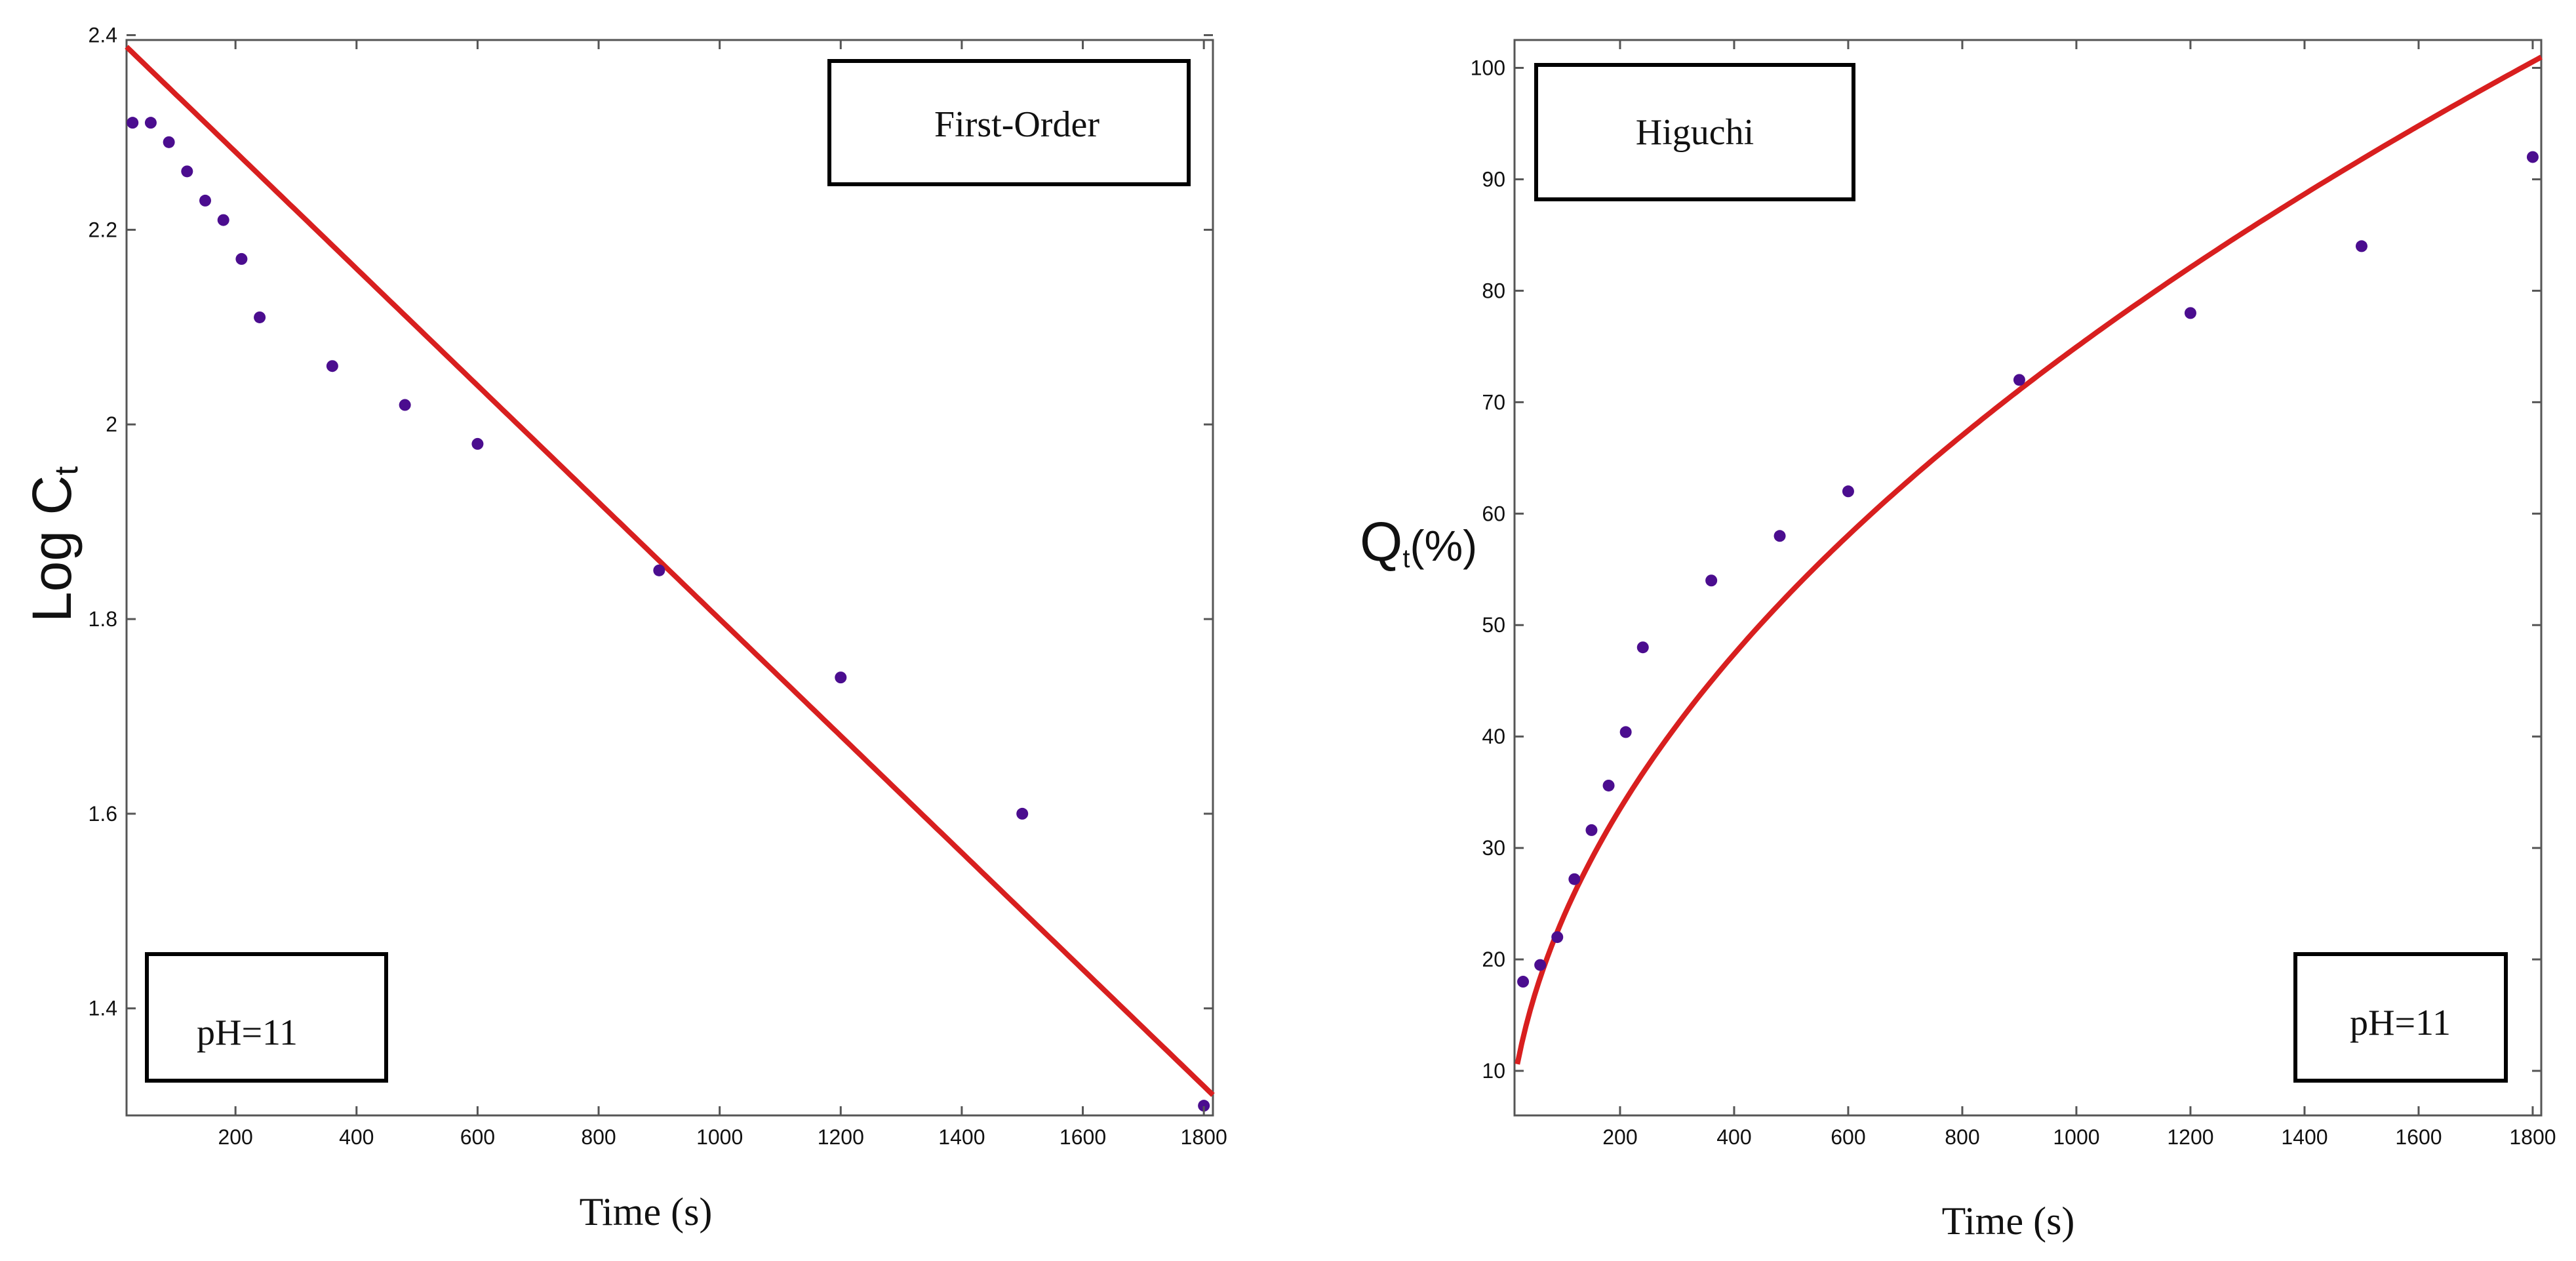 This screenshot has width=2576, height=1261. Describe the element at coordinates (1493, 290) in the screenshot. I see `right-y-tick-label: 80` at that location.